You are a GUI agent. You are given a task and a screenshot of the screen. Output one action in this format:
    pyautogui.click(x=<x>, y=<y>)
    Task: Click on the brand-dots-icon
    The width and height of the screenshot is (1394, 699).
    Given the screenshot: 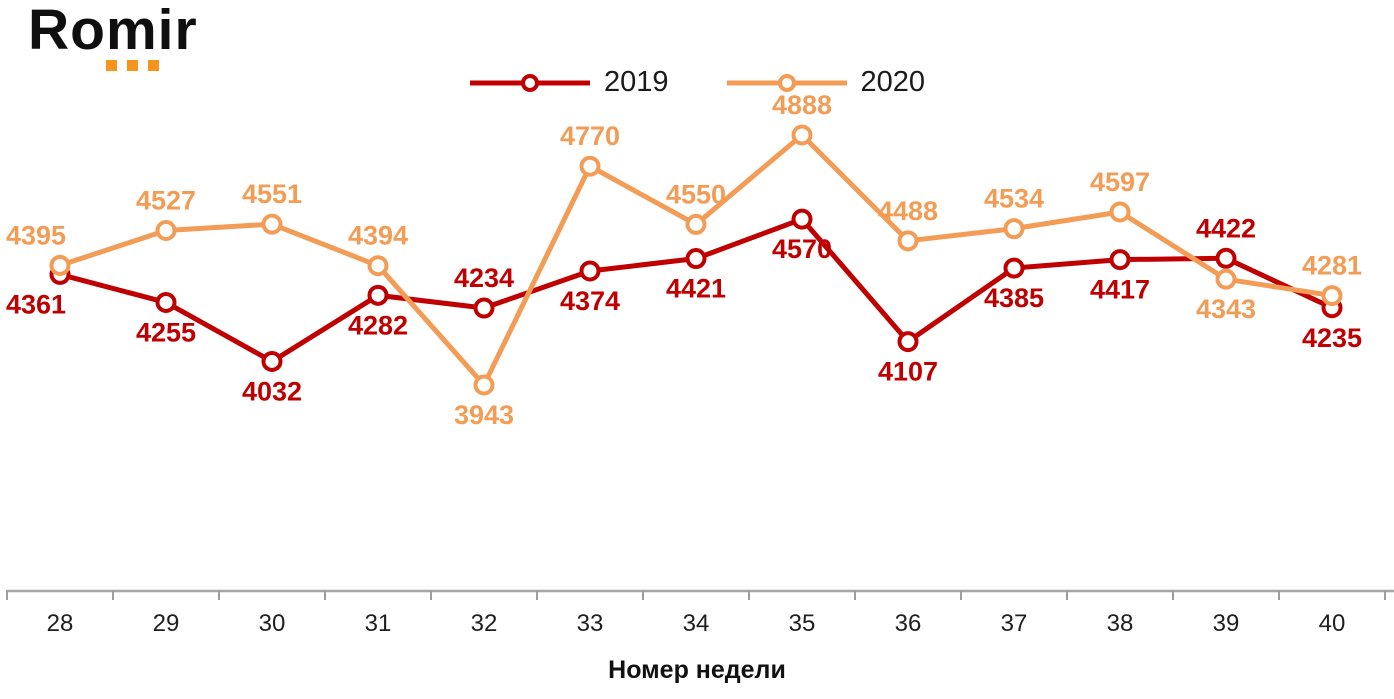 What is the action you would take?
    pyautogui.click(x=132, y=65)
    